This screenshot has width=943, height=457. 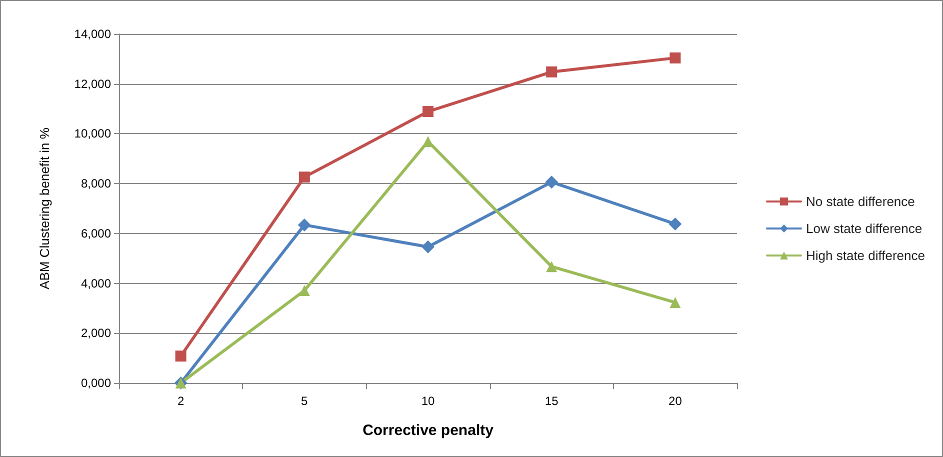 What do you see at coordinates (860, 201) in the screenshot?
I see `legend-label: No state difference` at bounding box center [860, 201].